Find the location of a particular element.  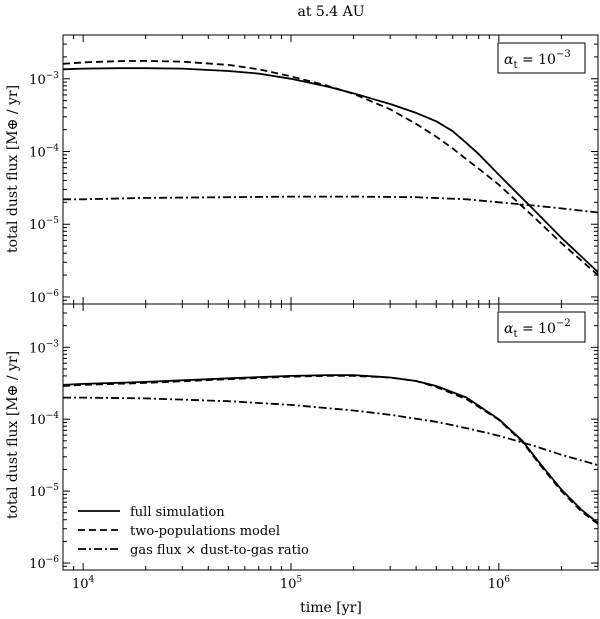

y-axis-label-top: total dust flux [M⊕ / yr] is located at coordinates (13, 169).